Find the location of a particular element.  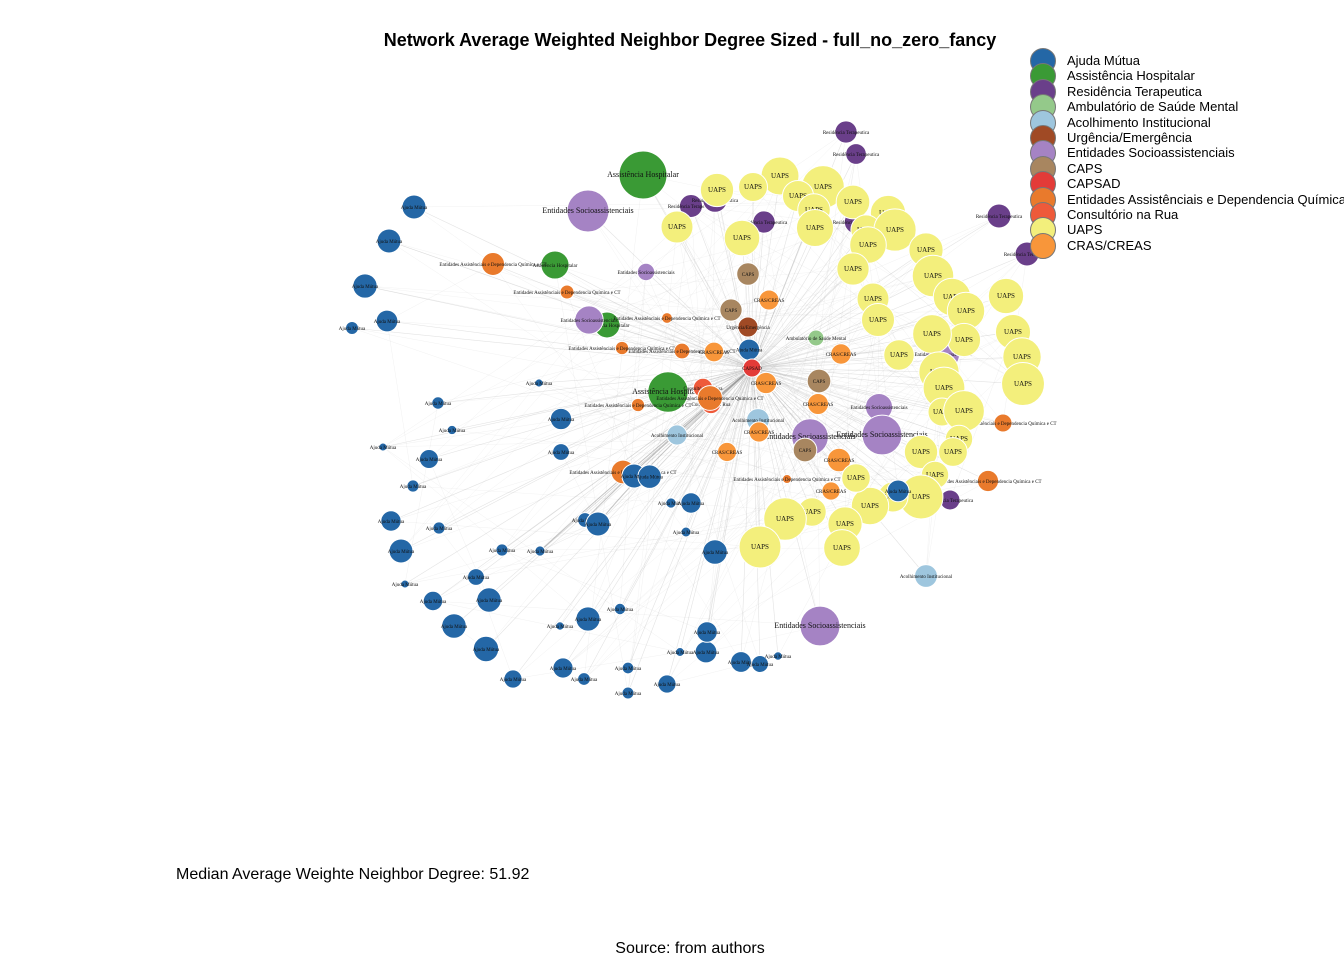

node-label: Assistência Hospitalar is located at coordinates (643, 174).